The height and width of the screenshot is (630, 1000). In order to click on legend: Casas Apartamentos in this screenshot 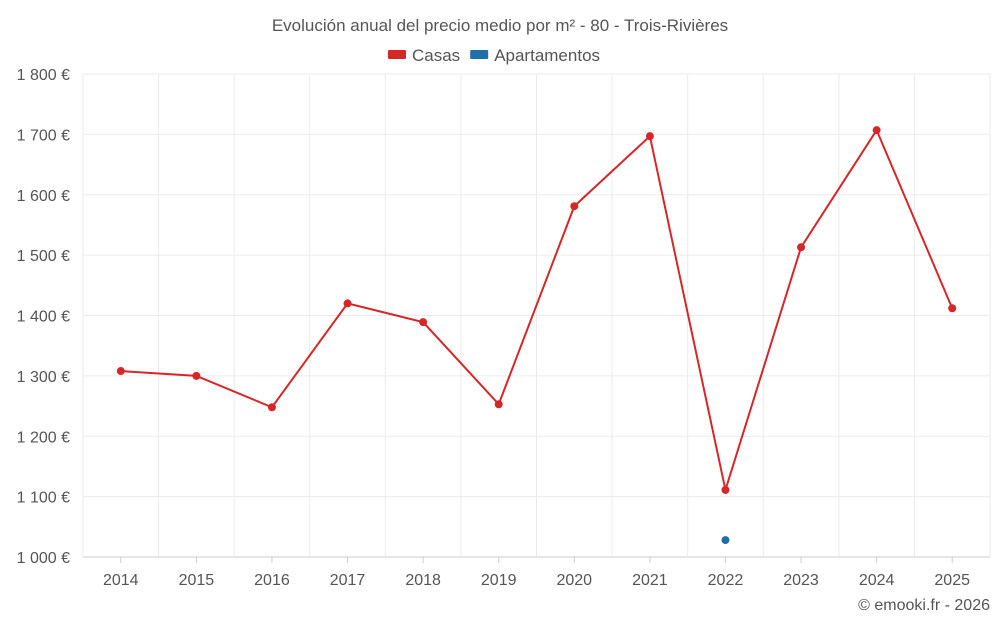, I will do `click(494, 55)`.